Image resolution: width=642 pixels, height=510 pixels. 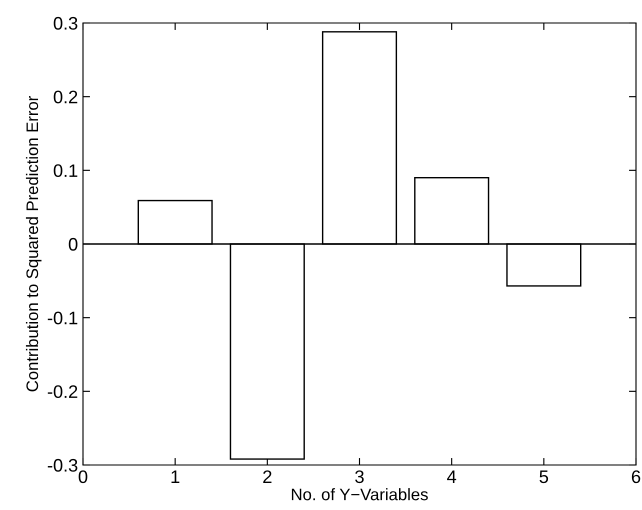 What do you see at coordinates (34, 244) in the screenshot?
I see `y-axis-title: Contribution to Squared Prediction Error` at bounding box center [34, 244].